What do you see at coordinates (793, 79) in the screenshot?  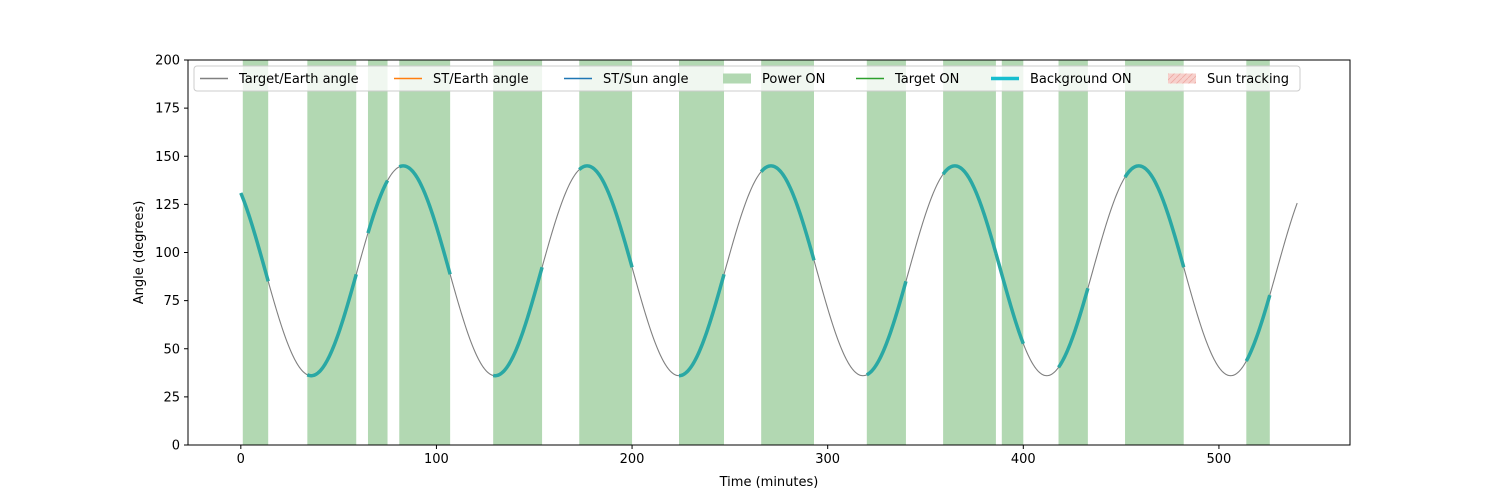 I see `legend-label-power_on: Power ON` at bounding box center [793, 79].